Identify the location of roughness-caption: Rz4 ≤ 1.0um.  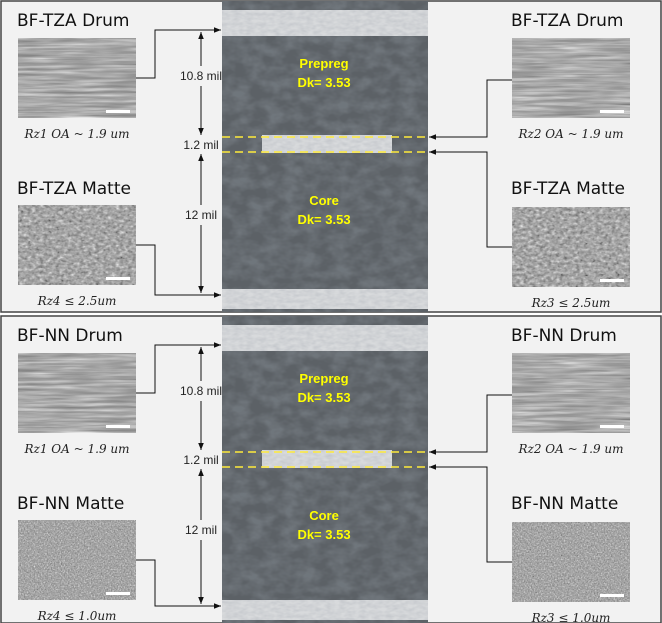
(77, 616).